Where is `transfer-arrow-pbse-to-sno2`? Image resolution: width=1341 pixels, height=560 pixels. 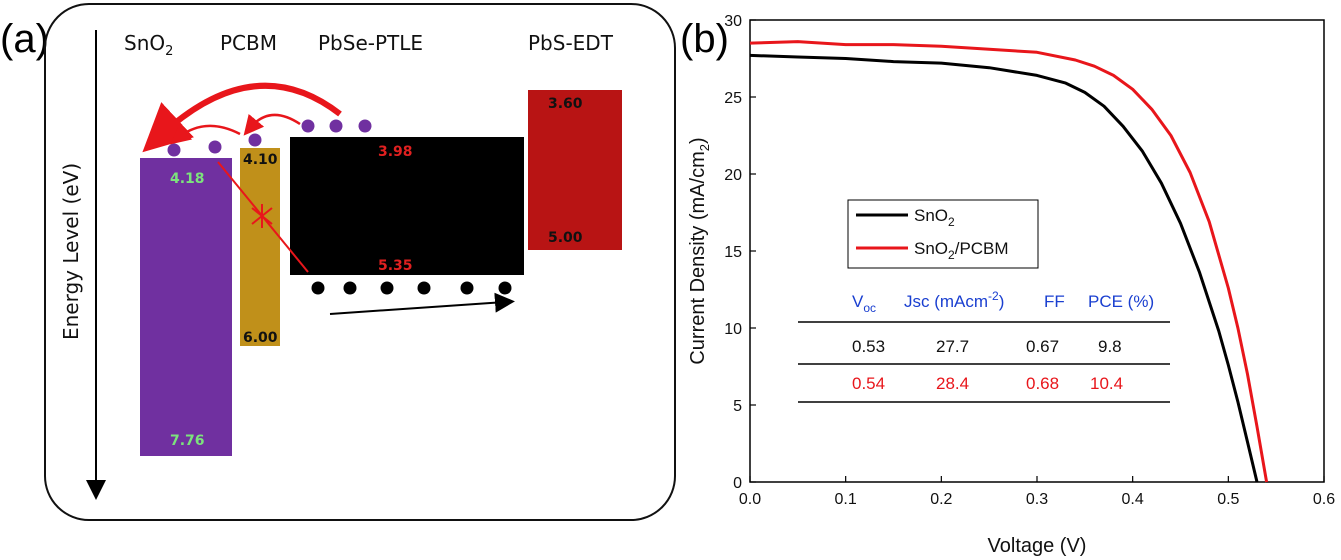
transfer-arrow-pbse-to-sno2 is located at coordinates (242, 117).